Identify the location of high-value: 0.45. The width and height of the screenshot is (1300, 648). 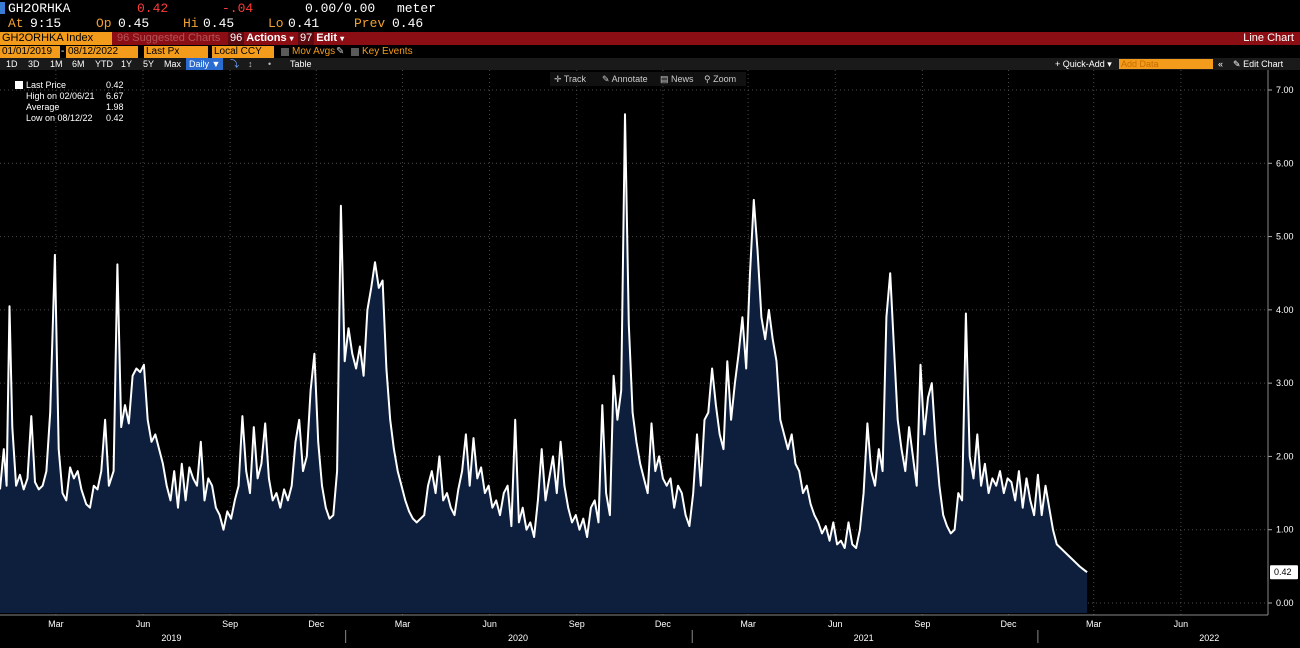
(219, 23).